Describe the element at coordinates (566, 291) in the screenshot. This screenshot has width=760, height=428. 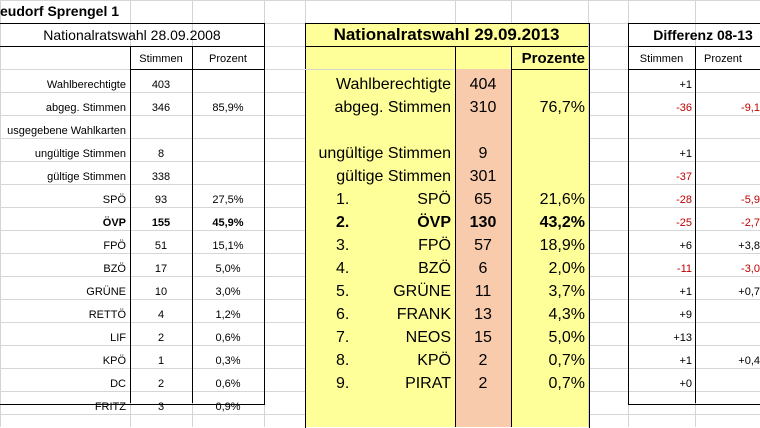
I see `middle-row-prozent: 3,7%` at that location.